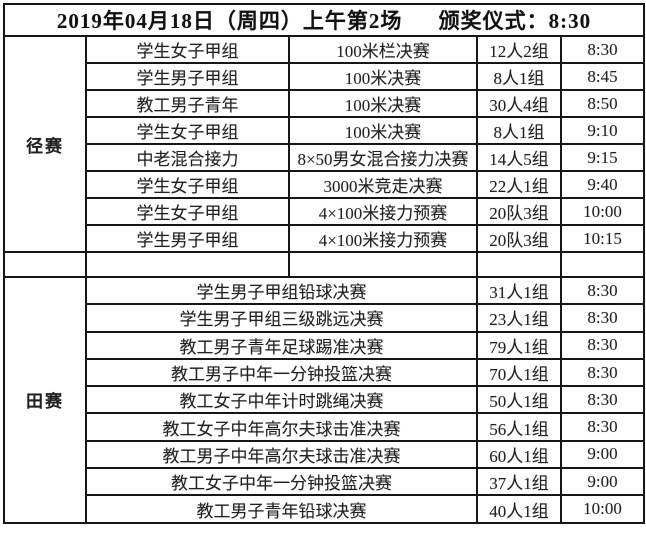  I want to click on table-row: 教工男子青年 100米决赛 30人4组 8:50, so click(324, 103).